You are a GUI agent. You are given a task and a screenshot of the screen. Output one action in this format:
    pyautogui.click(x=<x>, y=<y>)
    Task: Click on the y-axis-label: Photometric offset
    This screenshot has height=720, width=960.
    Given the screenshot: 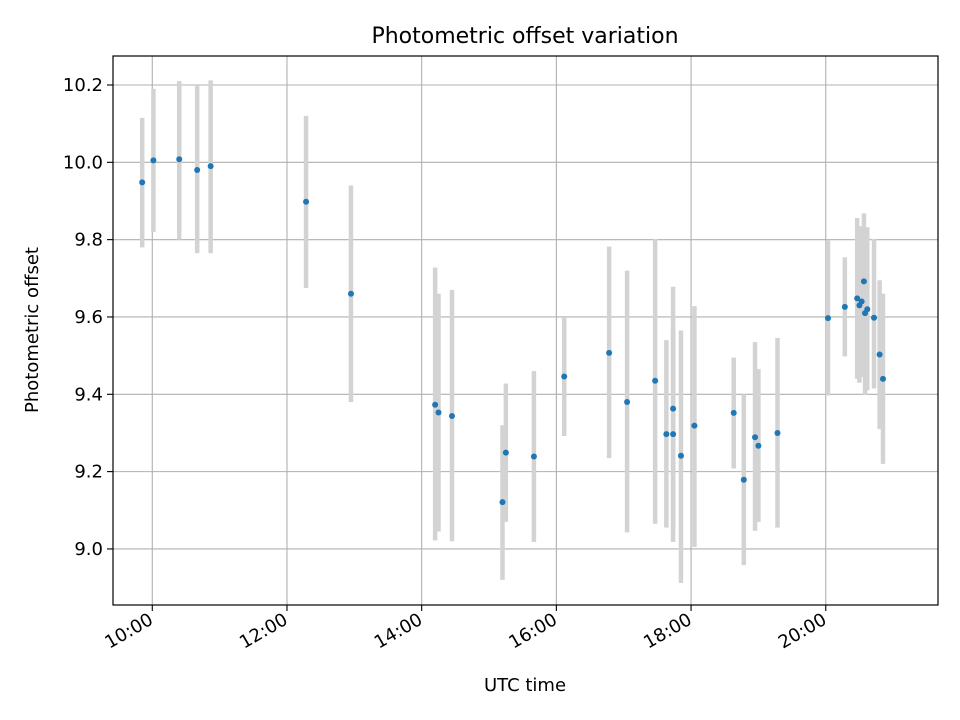 What is the action you would take?
    pyautogui.click(x=32, y=330)
    